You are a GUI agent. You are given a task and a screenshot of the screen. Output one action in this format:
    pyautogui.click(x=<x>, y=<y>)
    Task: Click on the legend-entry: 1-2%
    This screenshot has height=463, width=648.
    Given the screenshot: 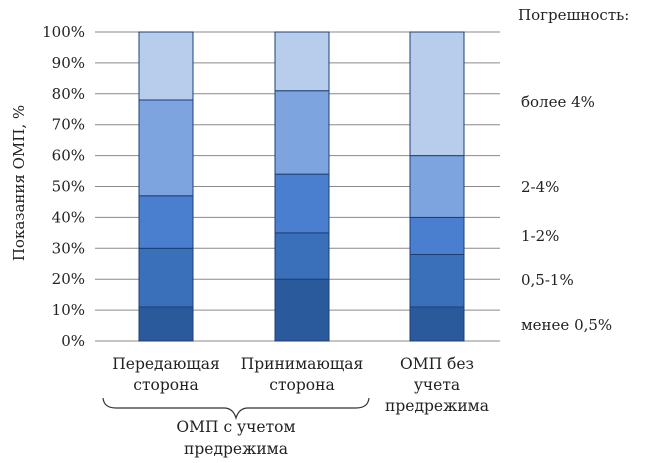 What is the action you would take?
    pyautogui.click(x=540, y=236)
    